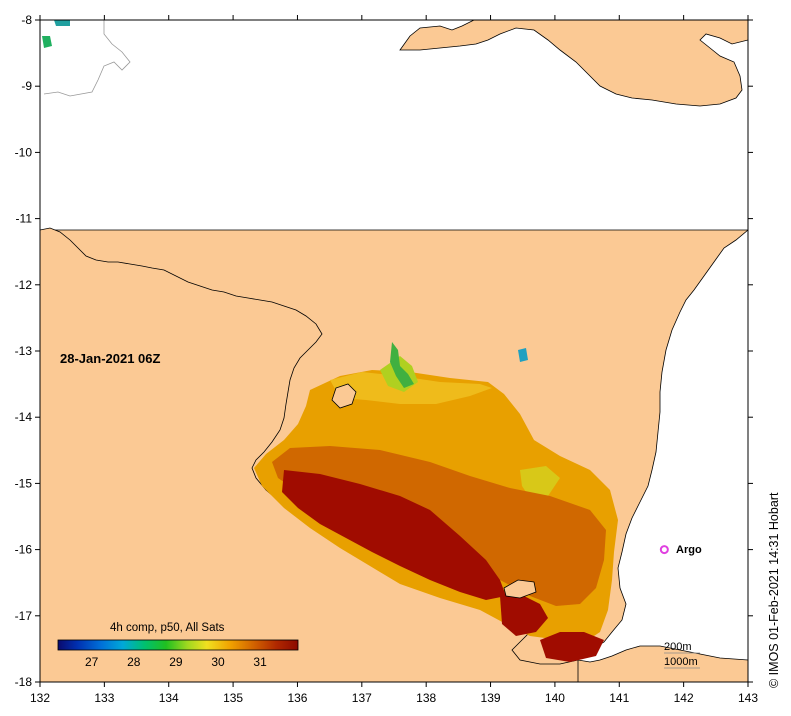  Describe the element at coordinates (134, 662) in the screenshot. I see `legend-tick-label: 28` at that location.